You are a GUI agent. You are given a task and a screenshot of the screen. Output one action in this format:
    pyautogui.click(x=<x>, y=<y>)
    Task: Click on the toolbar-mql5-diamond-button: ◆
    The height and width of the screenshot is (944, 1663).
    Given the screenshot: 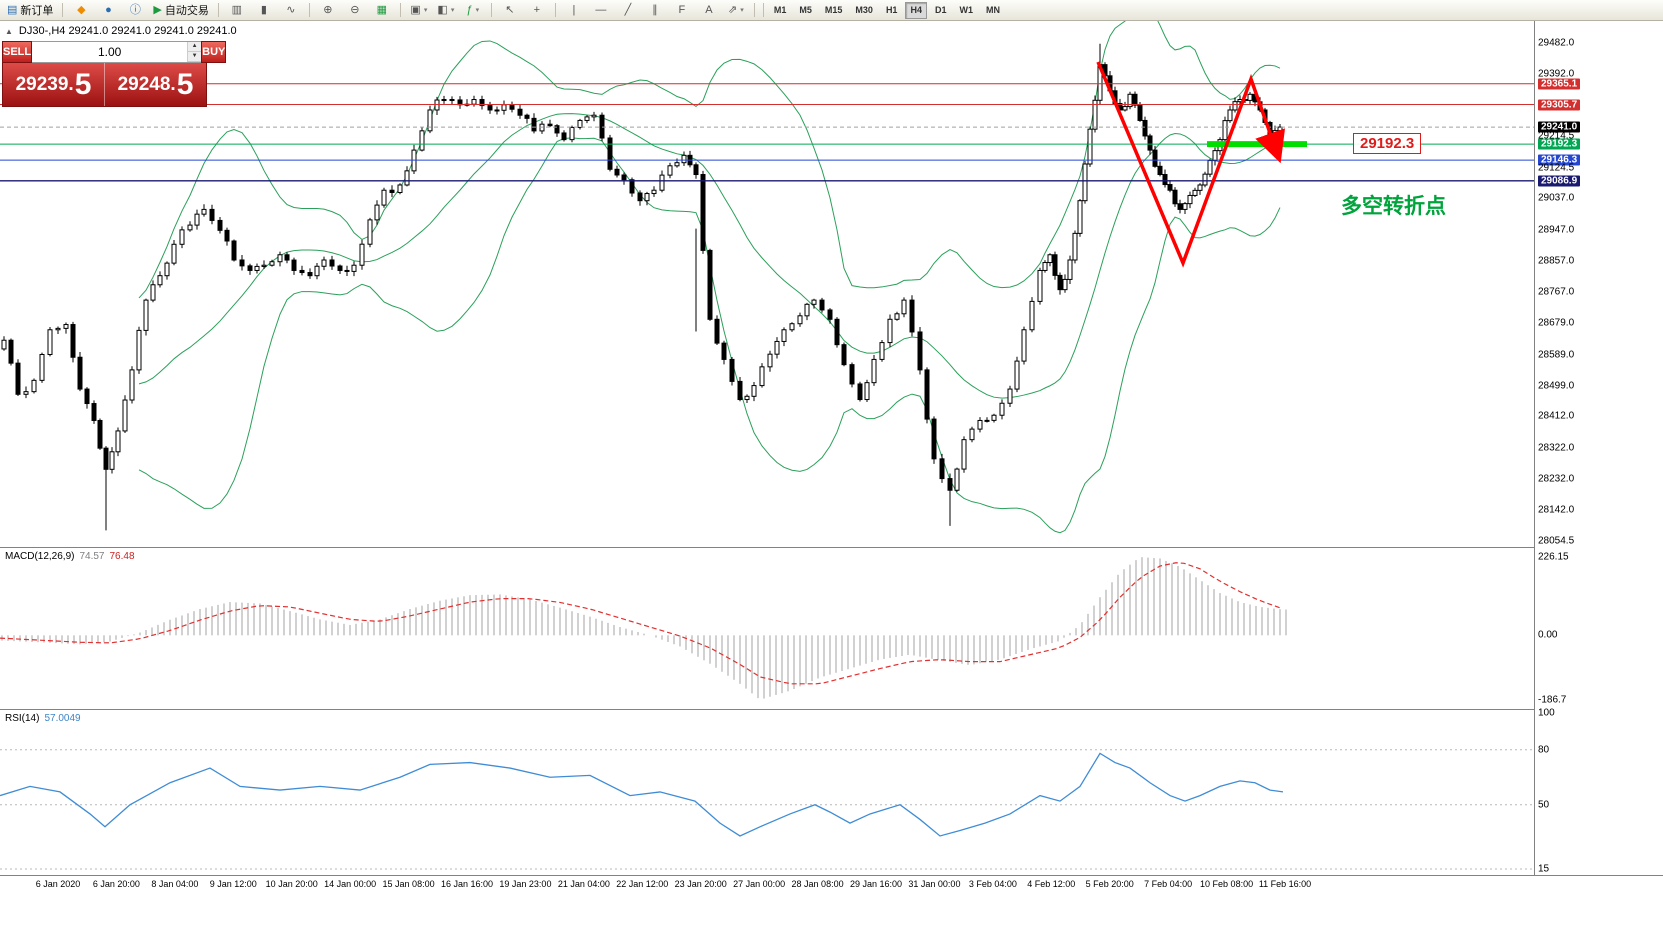 What is the action you would take?
    pyautogui.click(x=81, y=10)
    